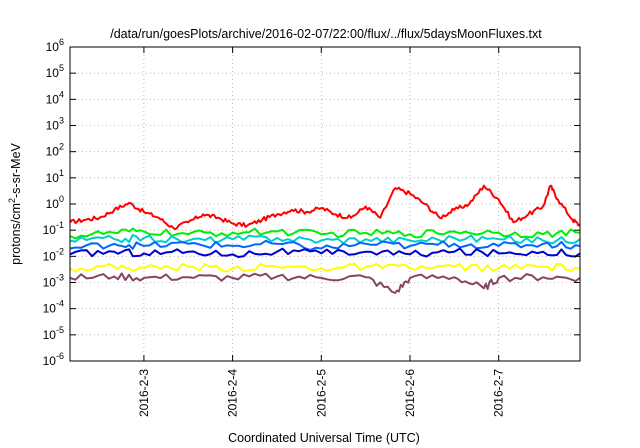 The width and height of the screenshot is (640, 448). I want to click on y-tick-label: 10⁻⁶, so click(53, 359).